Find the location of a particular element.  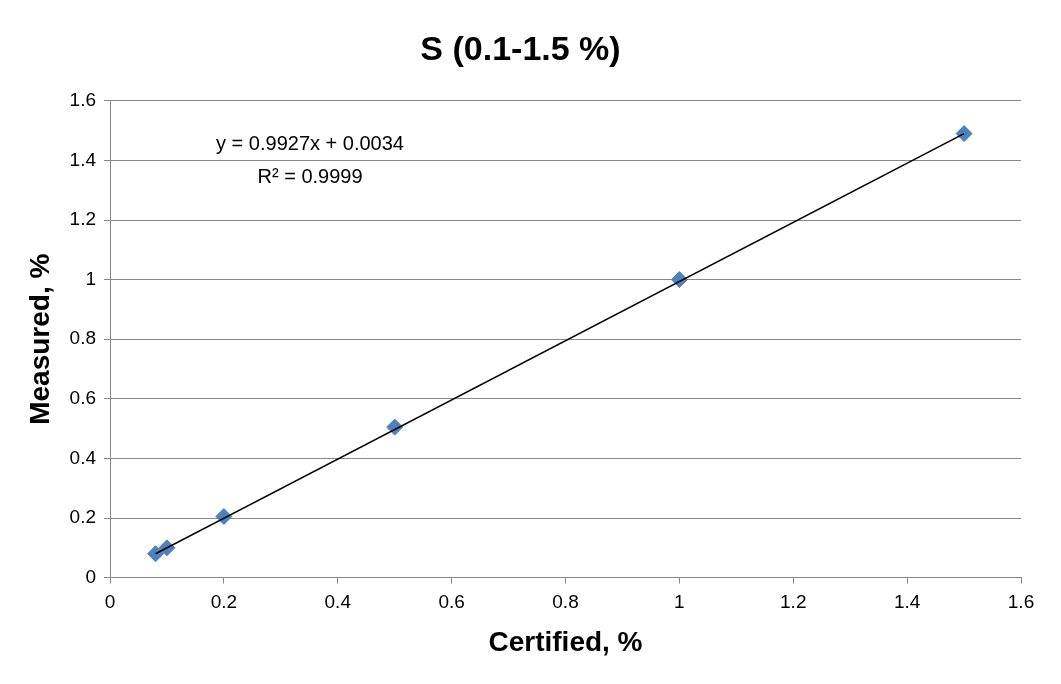

x-tick-label: 0 is located at coordinates (110, 602).